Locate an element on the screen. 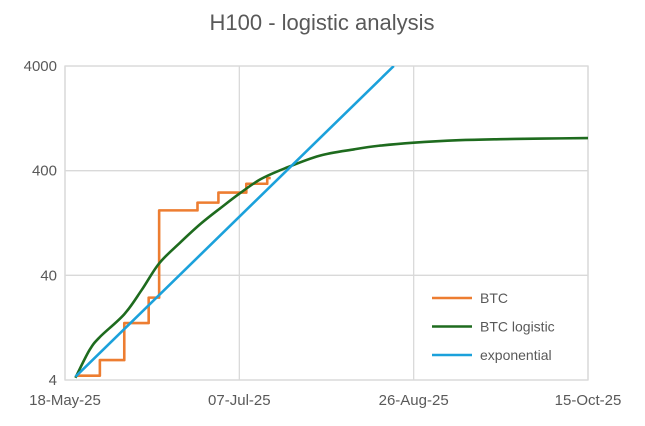 Image resolution: width=645 pixels, height=426 pixels. legend-label: BTC logistic is located at coordinates (517, 327).